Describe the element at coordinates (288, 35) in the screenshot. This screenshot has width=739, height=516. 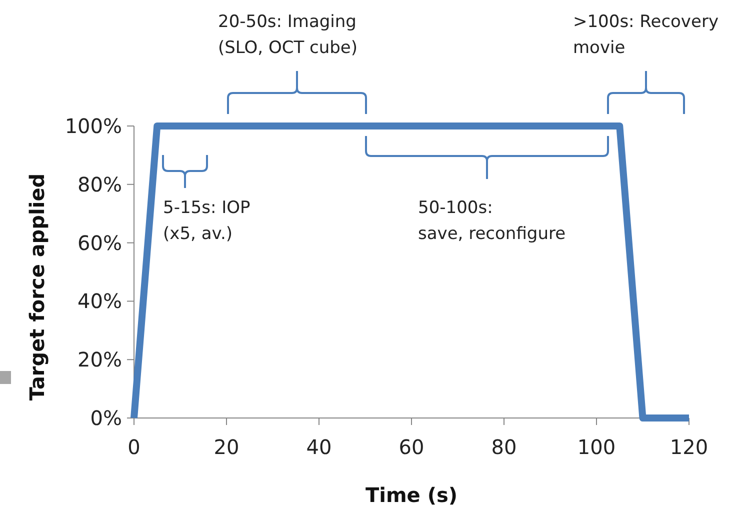
I see `text: 20-50s: Imaging (SLO, OCT cube)` at that location.